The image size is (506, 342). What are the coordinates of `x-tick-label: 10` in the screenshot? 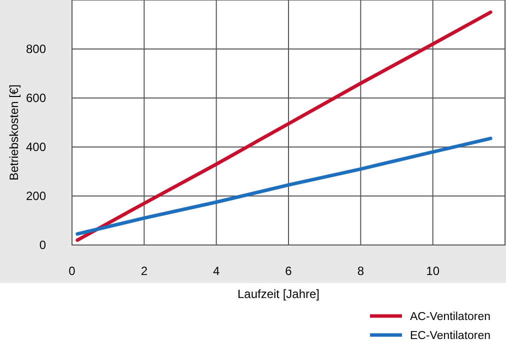 It's located at (433, 271).